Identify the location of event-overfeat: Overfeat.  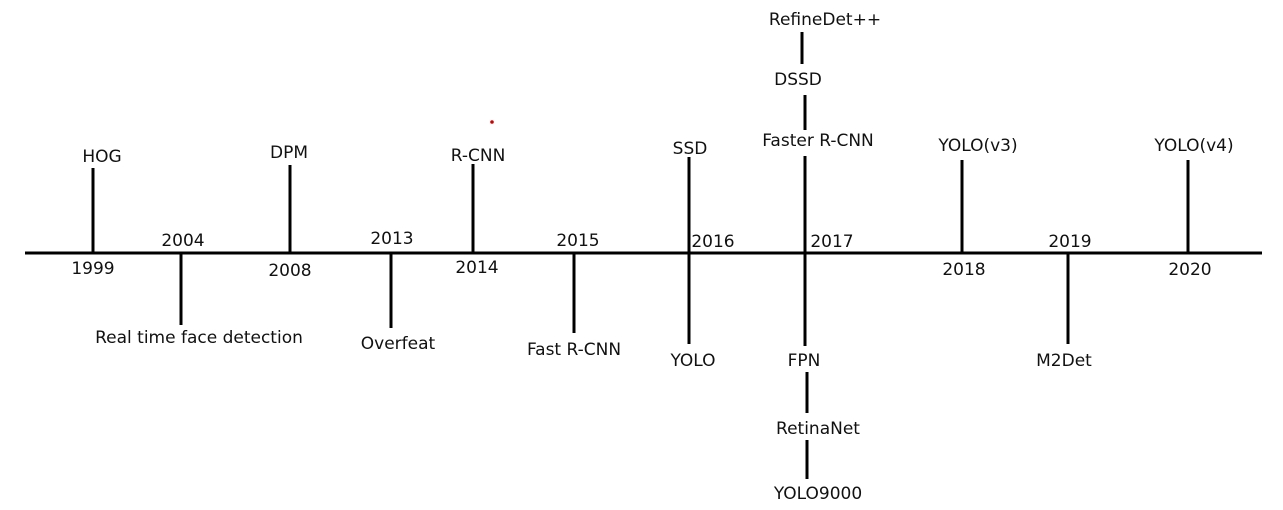
(398, 344).